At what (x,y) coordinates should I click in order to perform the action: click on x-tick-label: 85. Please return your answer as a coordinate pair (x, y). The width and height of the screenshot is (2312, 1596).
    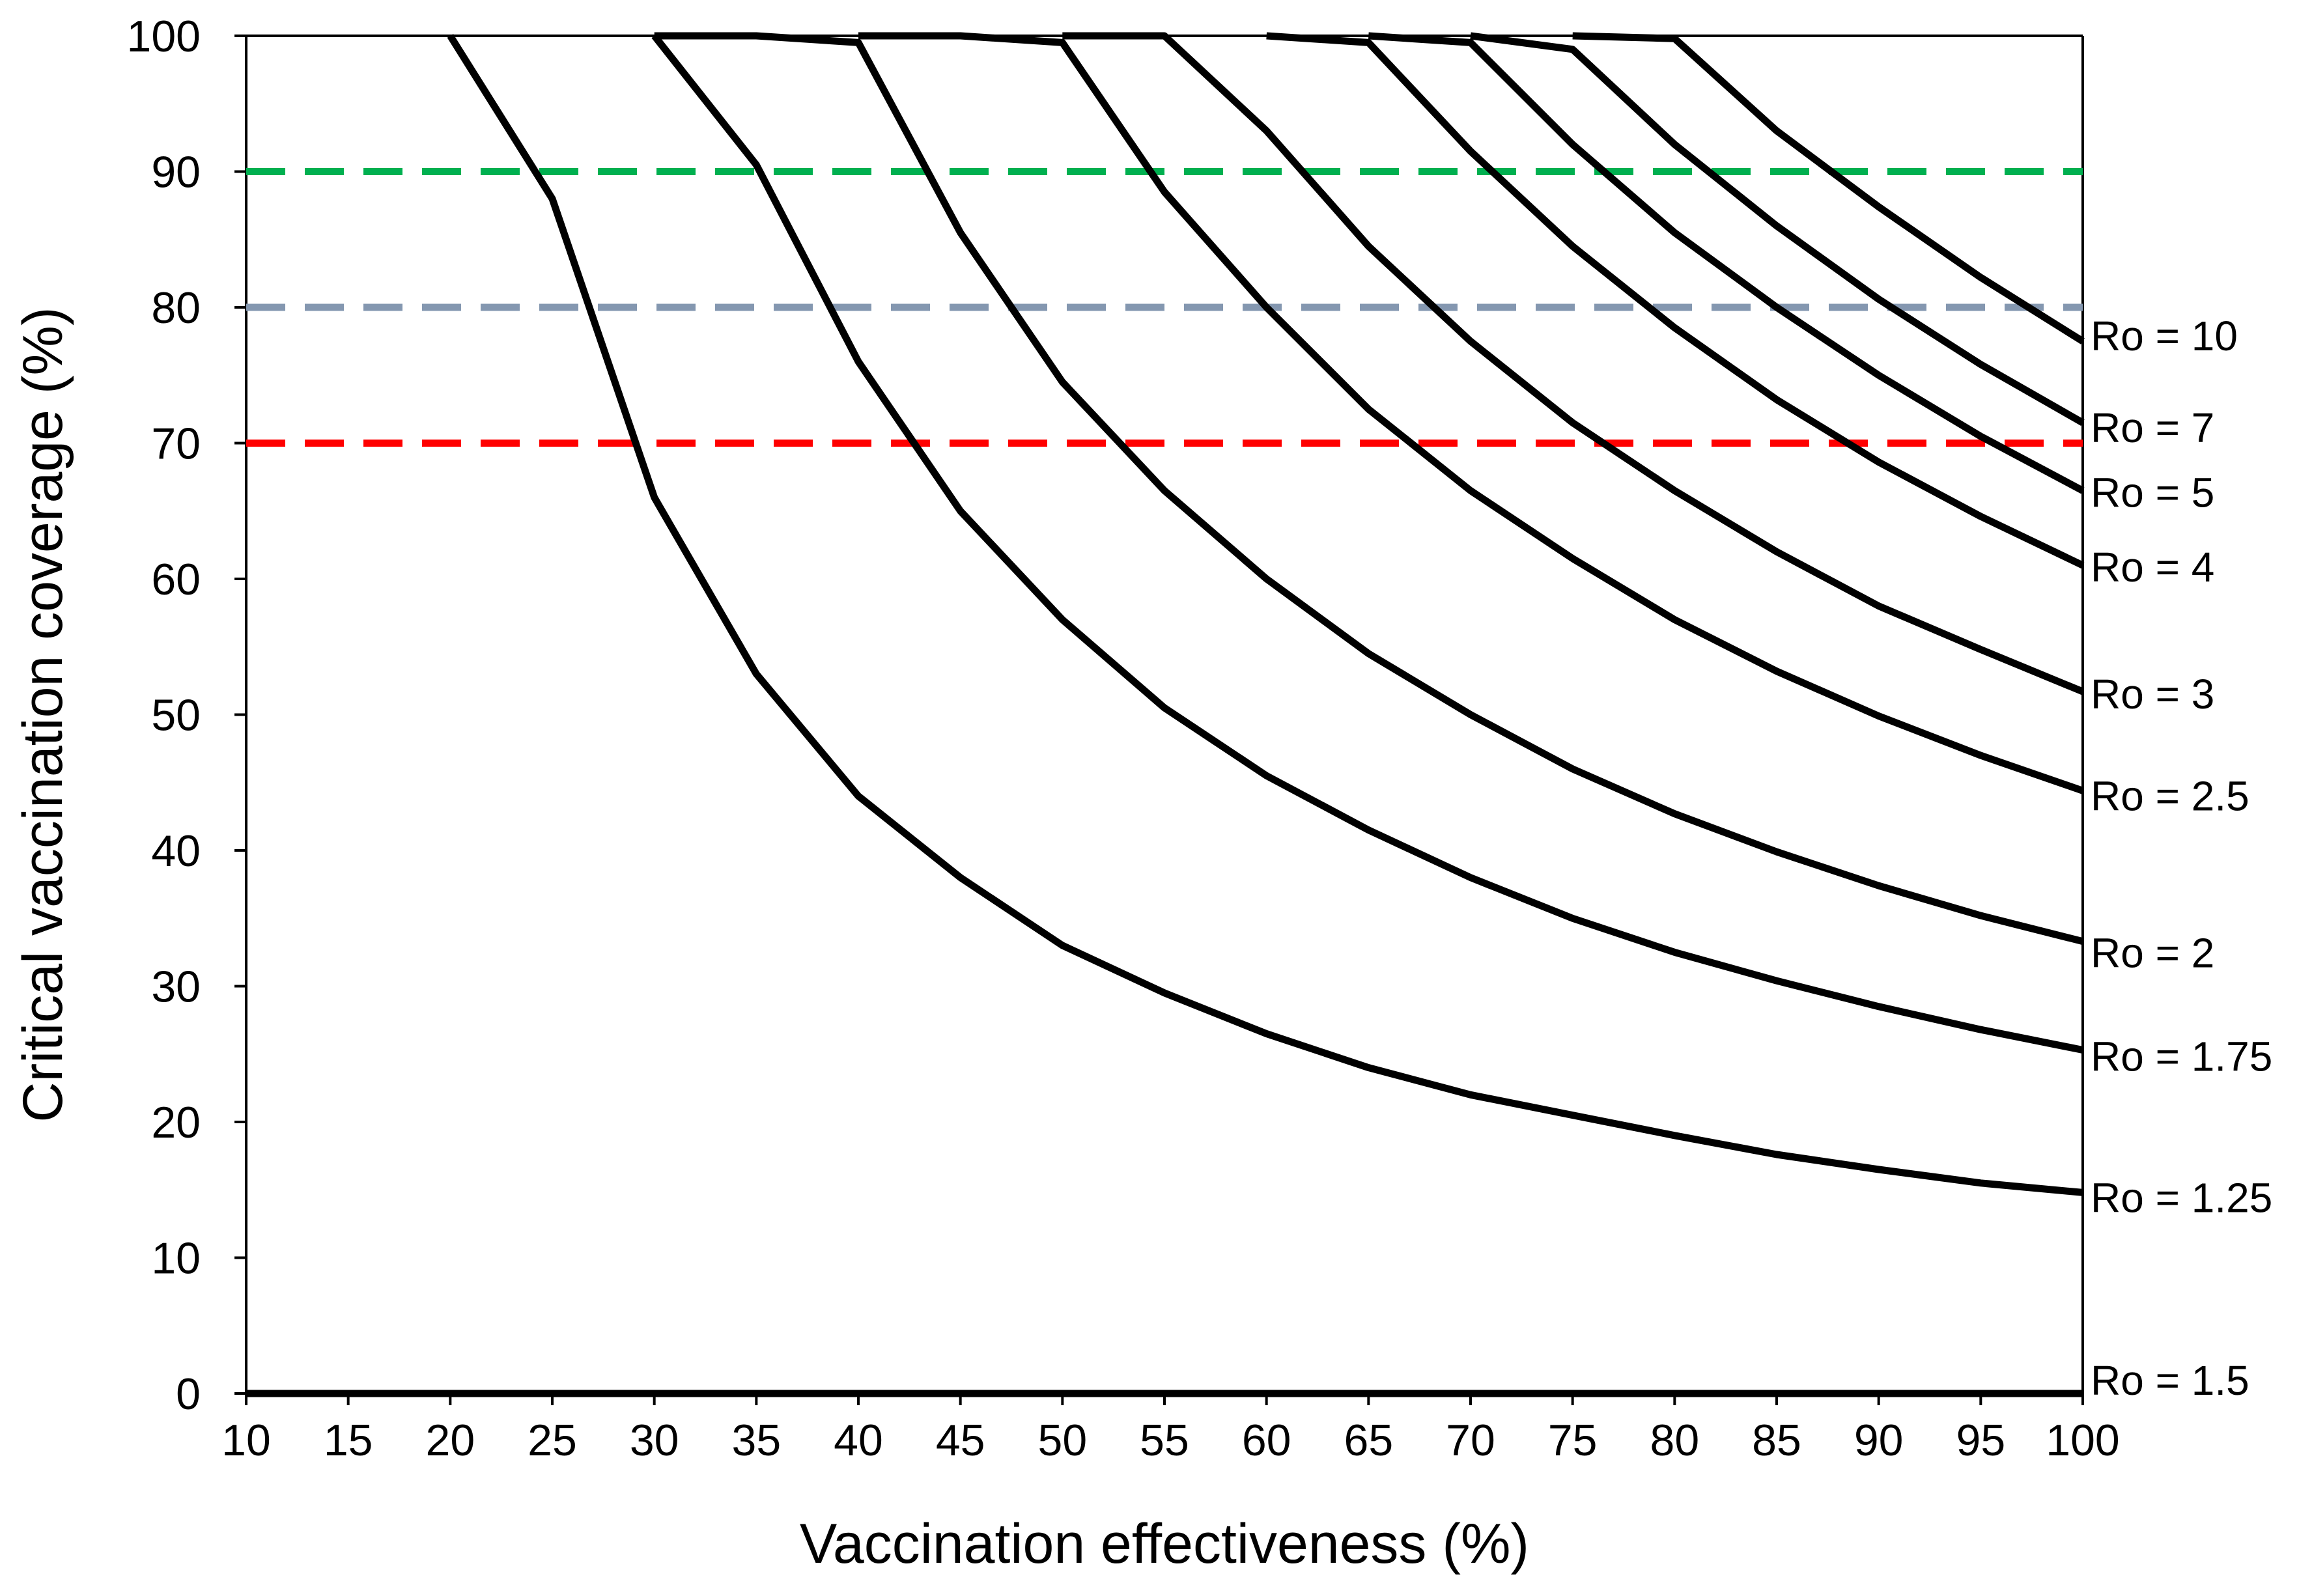
    Looking at the image, I should click on (1776, 1441).